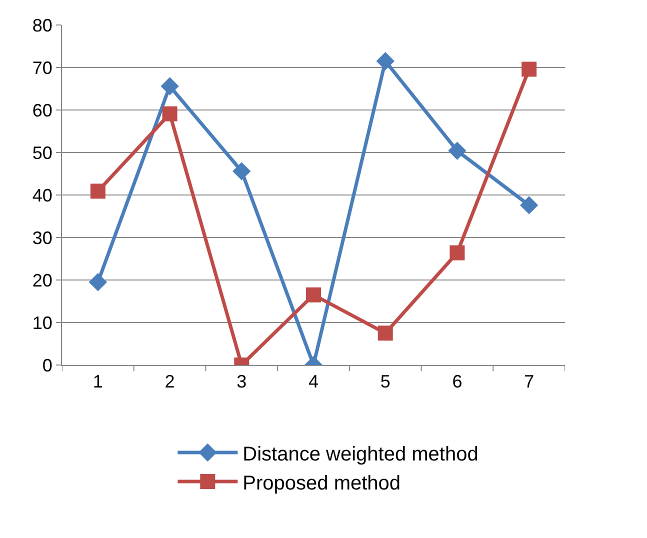 This screenshot has width=647, height=538. Describe the element at coordinates (457, 382) in the screenshot. I see `x-tick-label: 6` at that location.